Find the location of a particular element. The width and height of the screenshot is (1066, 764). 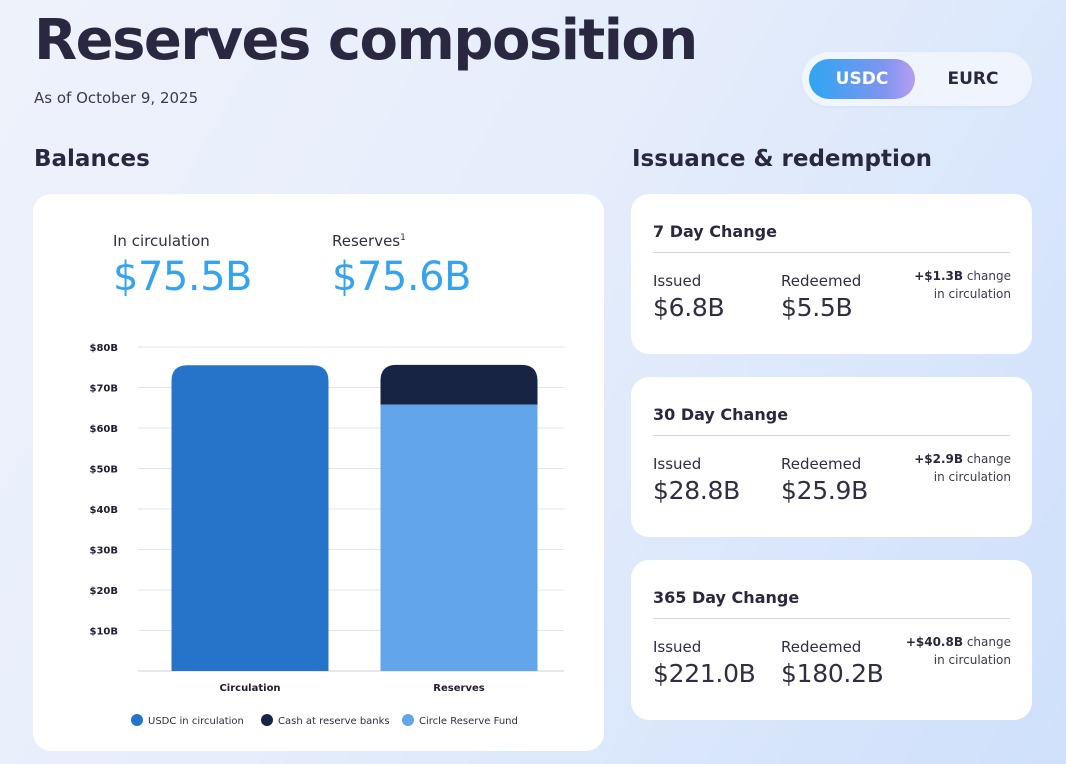

legend-label: USDC in circulation is located at coordinates (196, 721).